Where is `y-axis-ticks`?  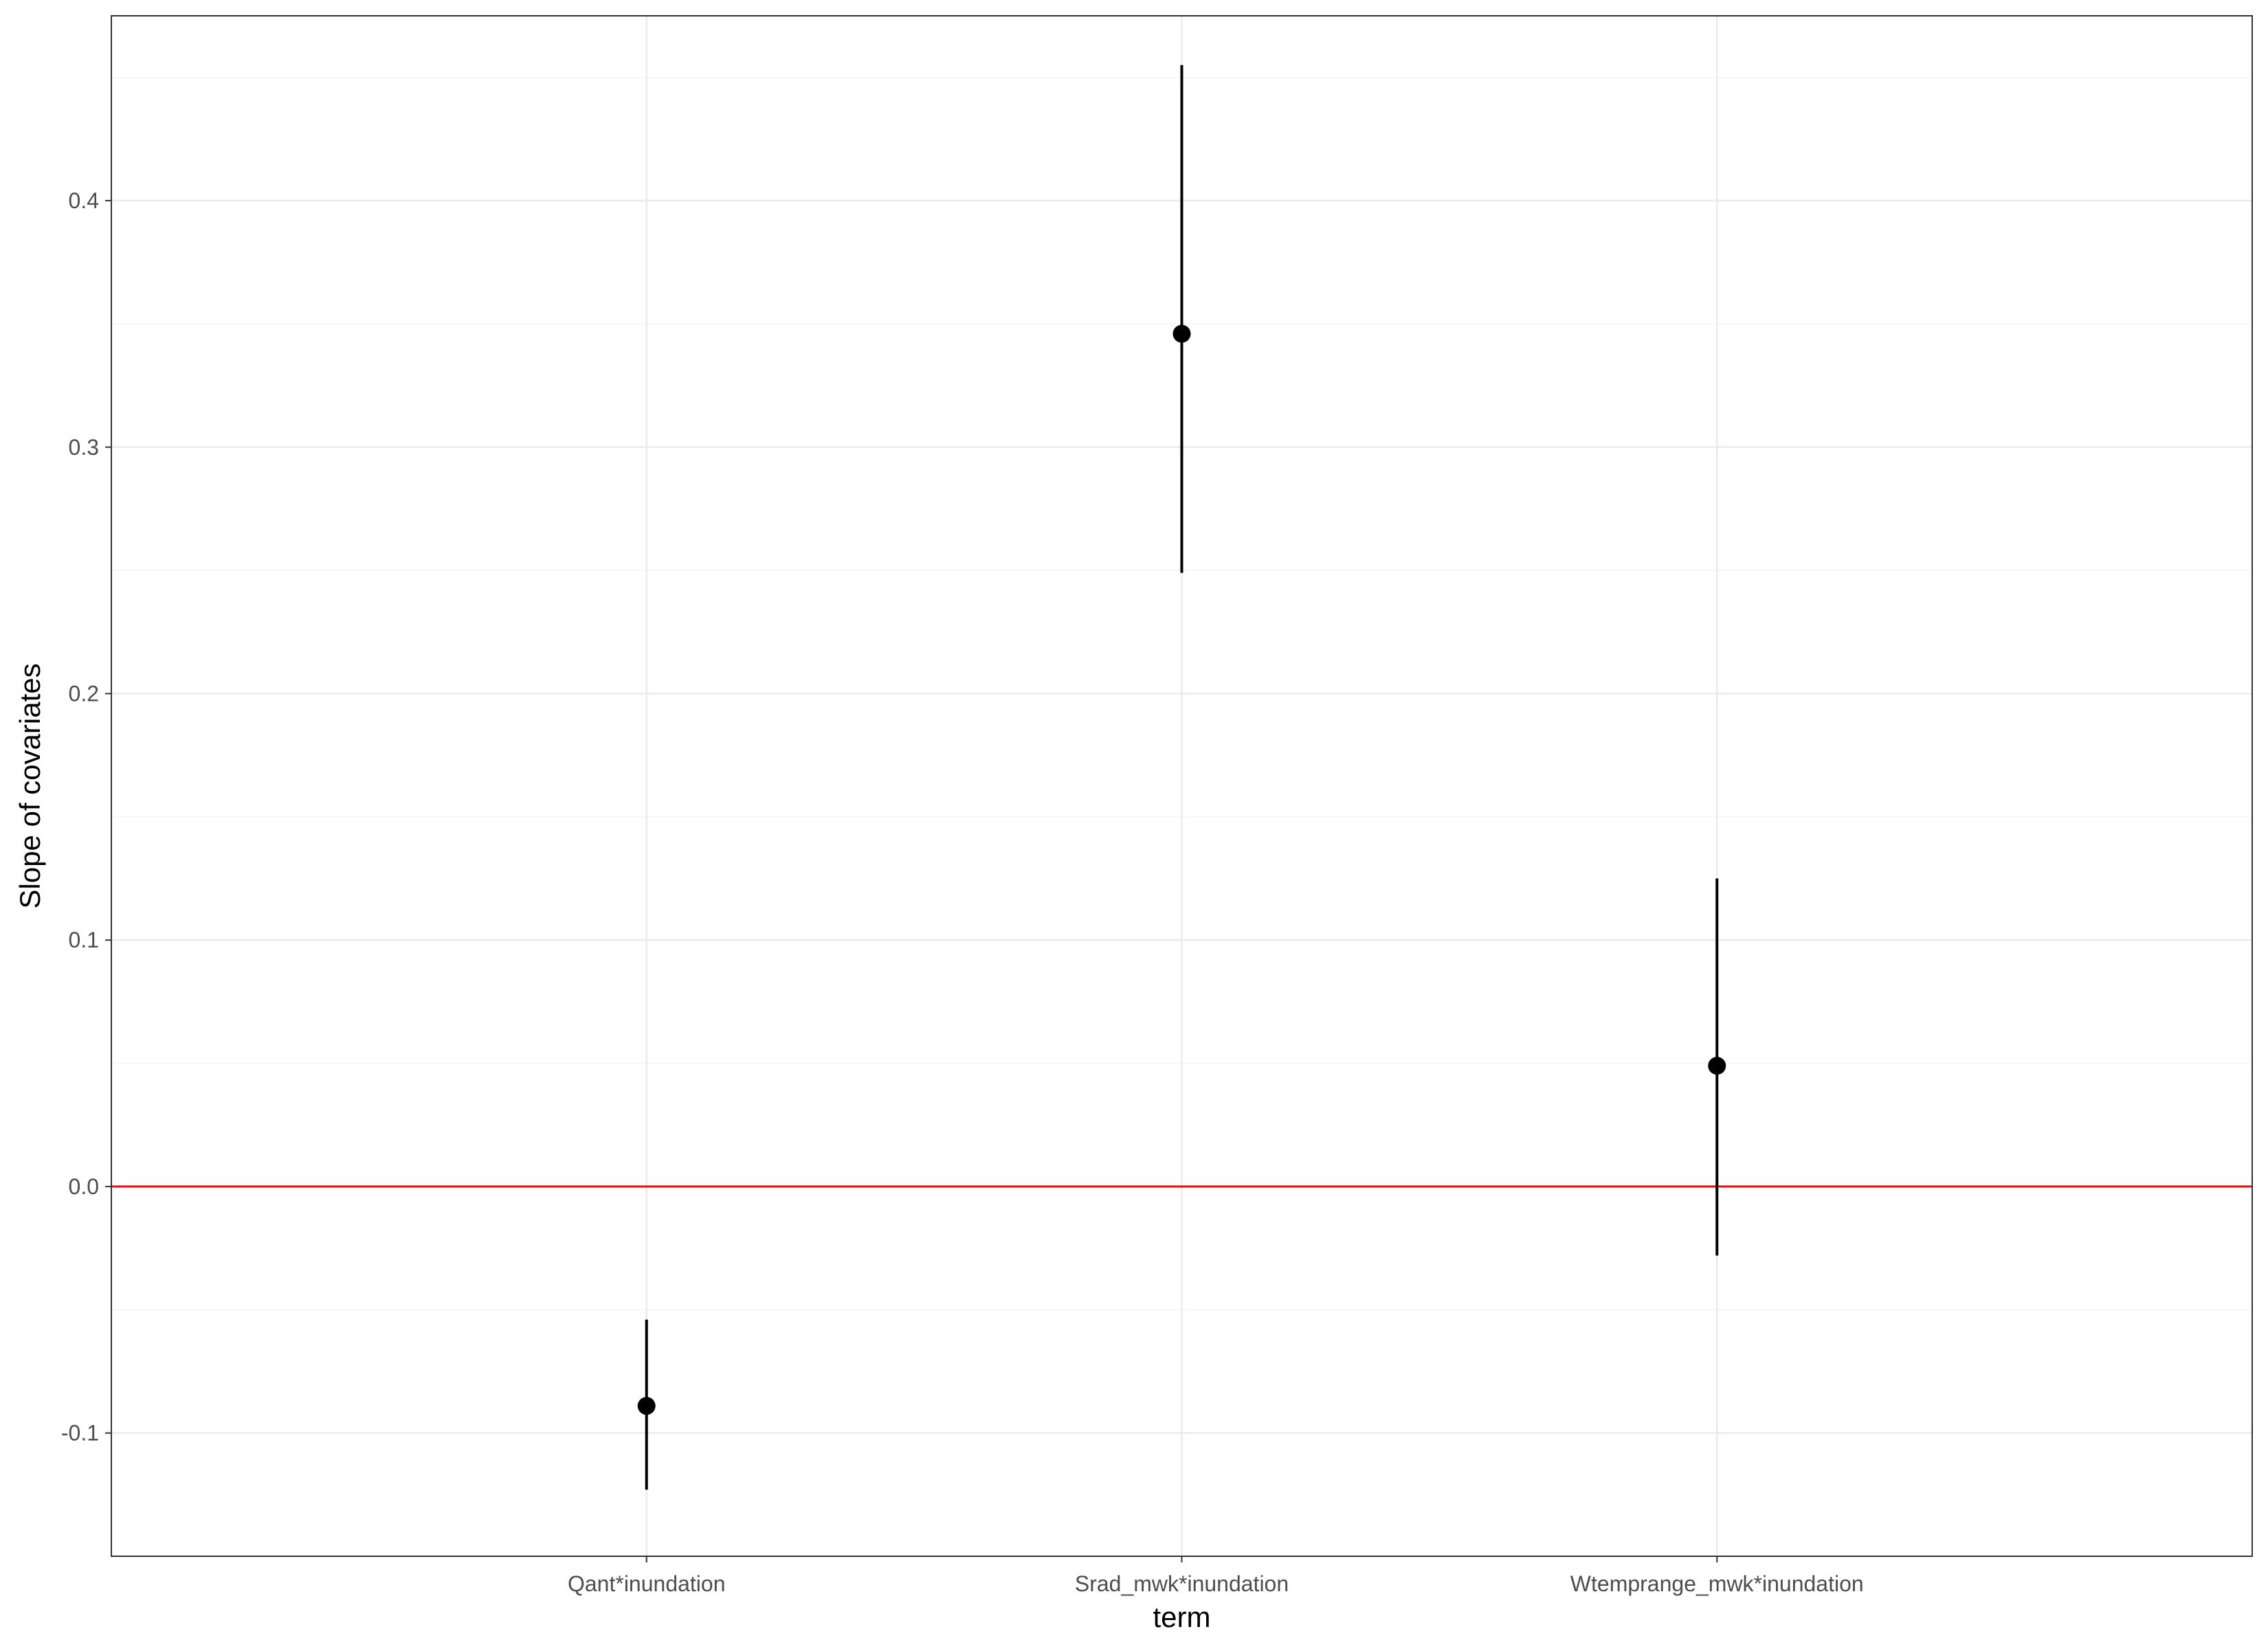 y-axis-ticks is located at coordinates (108, 817).